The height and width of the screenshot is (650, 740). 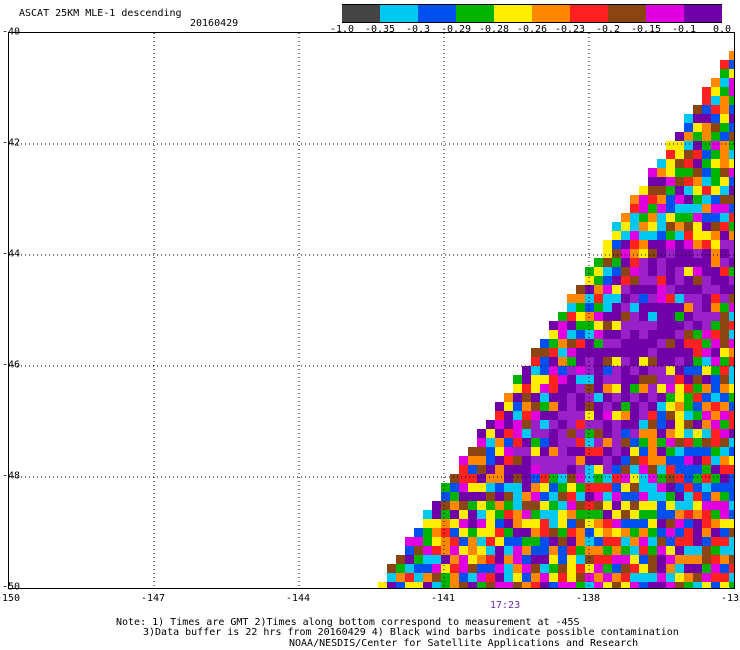 What do you see at coordinates (437, 13) in the screenshot?
I see `colorbar-segment` at bounding box center [437, 13].